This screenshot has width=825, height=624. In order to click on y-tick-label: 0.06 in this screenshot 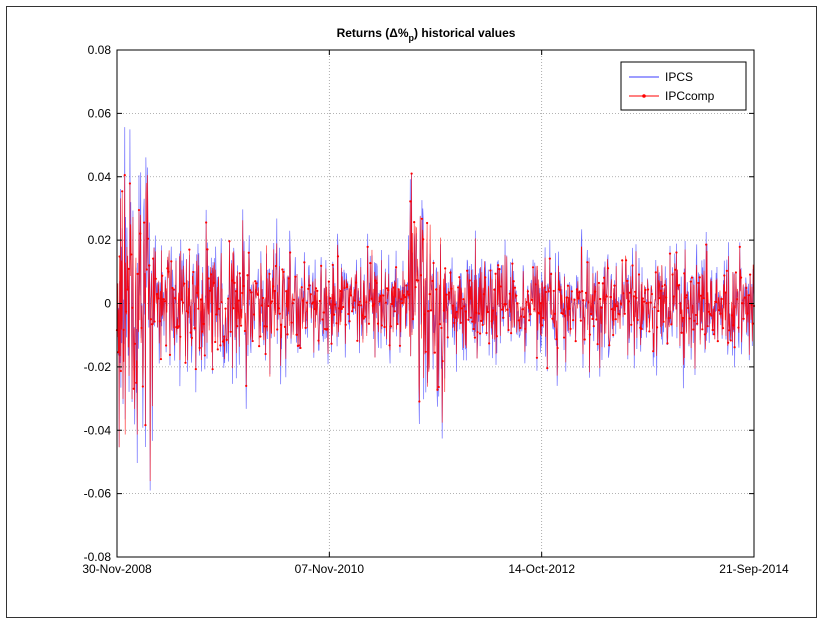, I will do `click(100, 113)`.